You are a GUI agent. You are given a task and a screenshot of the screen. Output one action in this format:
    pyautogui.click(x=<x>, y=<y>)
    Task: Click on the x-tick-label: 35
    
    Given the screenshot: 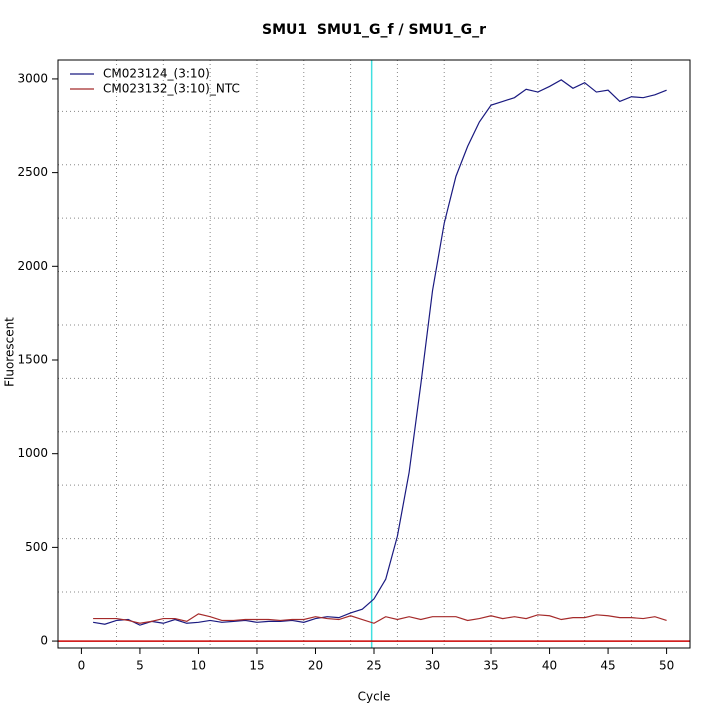 What is the action you would take?
    pyautogui.click(x=490, y=666)
    